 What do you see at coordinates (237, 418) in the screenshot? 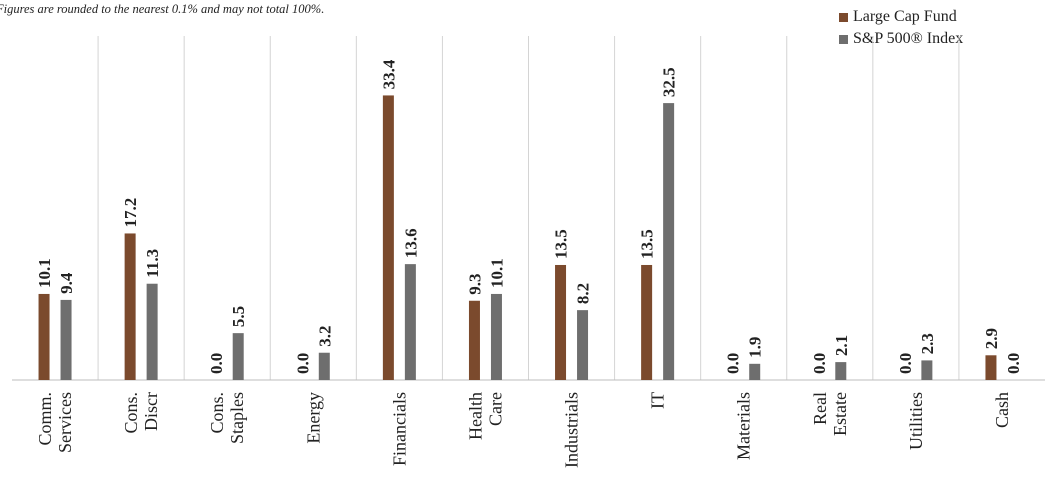
I see `category-tick-label: Staples` at bounding box center [237, 418].